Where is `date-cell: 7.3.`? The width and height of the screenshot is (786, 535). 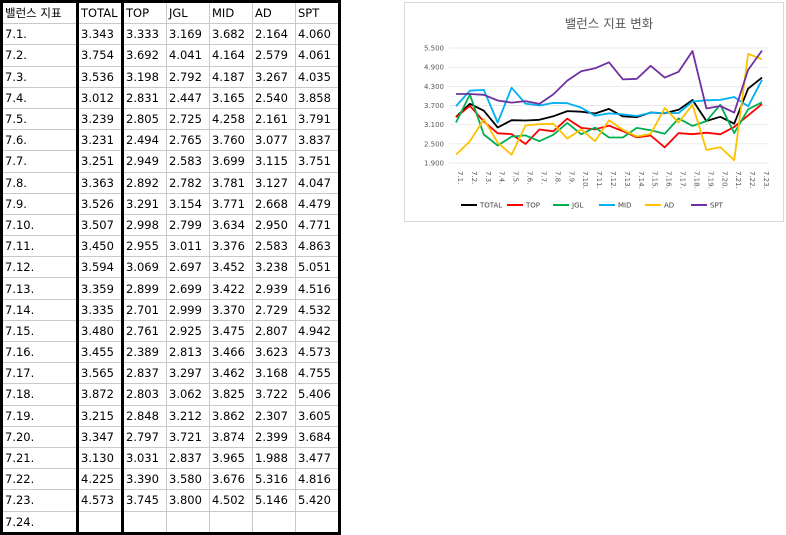
date-cell: 7.3. is located at coordinates (40, 76).